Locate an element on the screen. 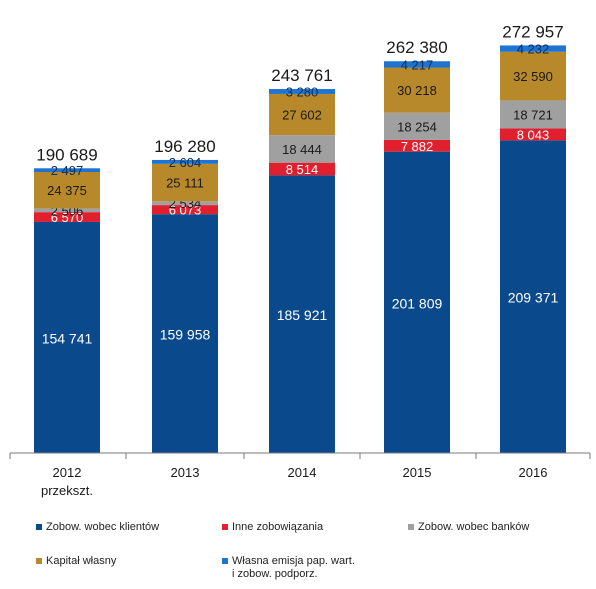 The image size is (596, 589). bar-label-2-2: 18 444 is located at coordinates (302, 149).